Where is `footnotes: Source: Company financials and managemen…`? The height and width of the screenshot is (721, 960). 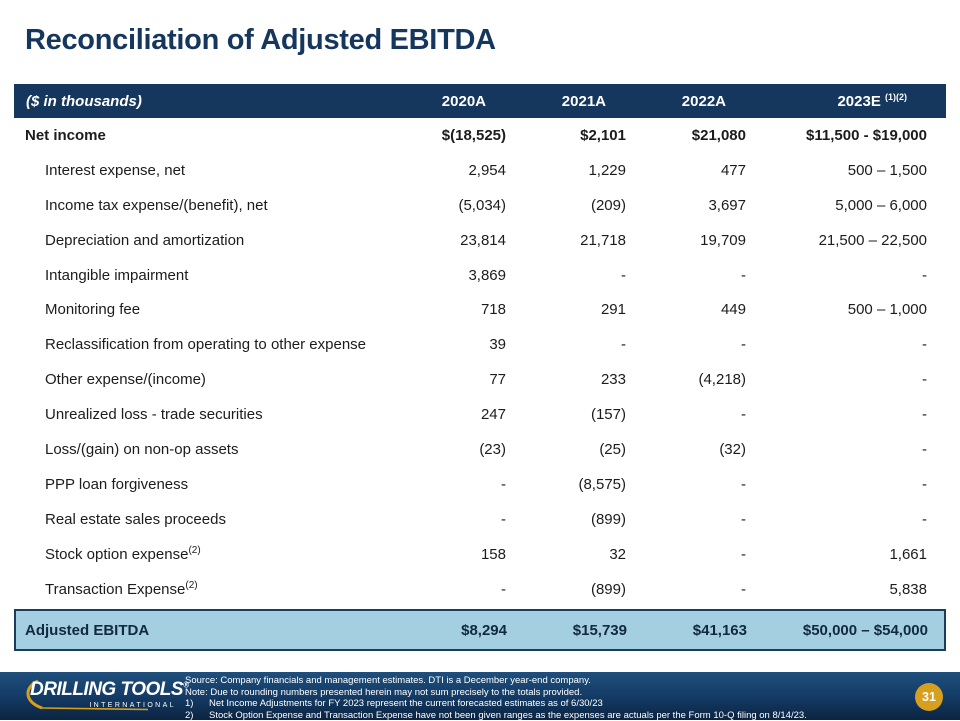
footnotes: Source: Company financials and managemen… is located at coordinates (505, 698).